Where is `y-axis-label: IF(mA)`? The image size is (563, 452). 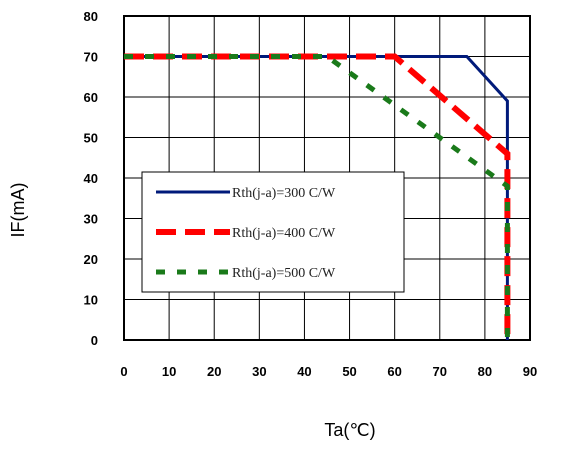
y-axis-label: IF(mA) is located at coordinates (18, 210).